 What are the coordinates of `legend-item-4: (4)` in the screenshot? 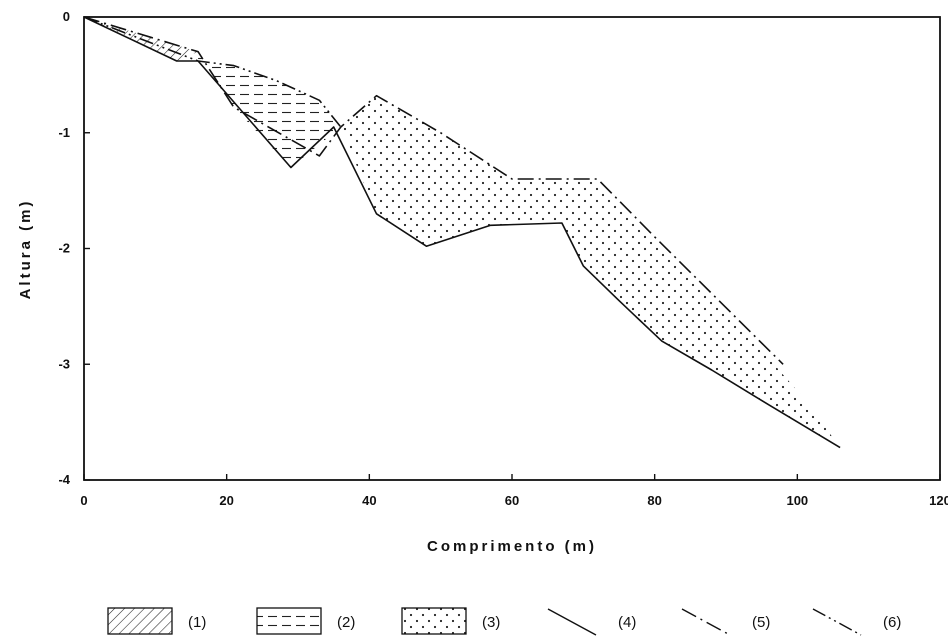 It's located at (591, 622).